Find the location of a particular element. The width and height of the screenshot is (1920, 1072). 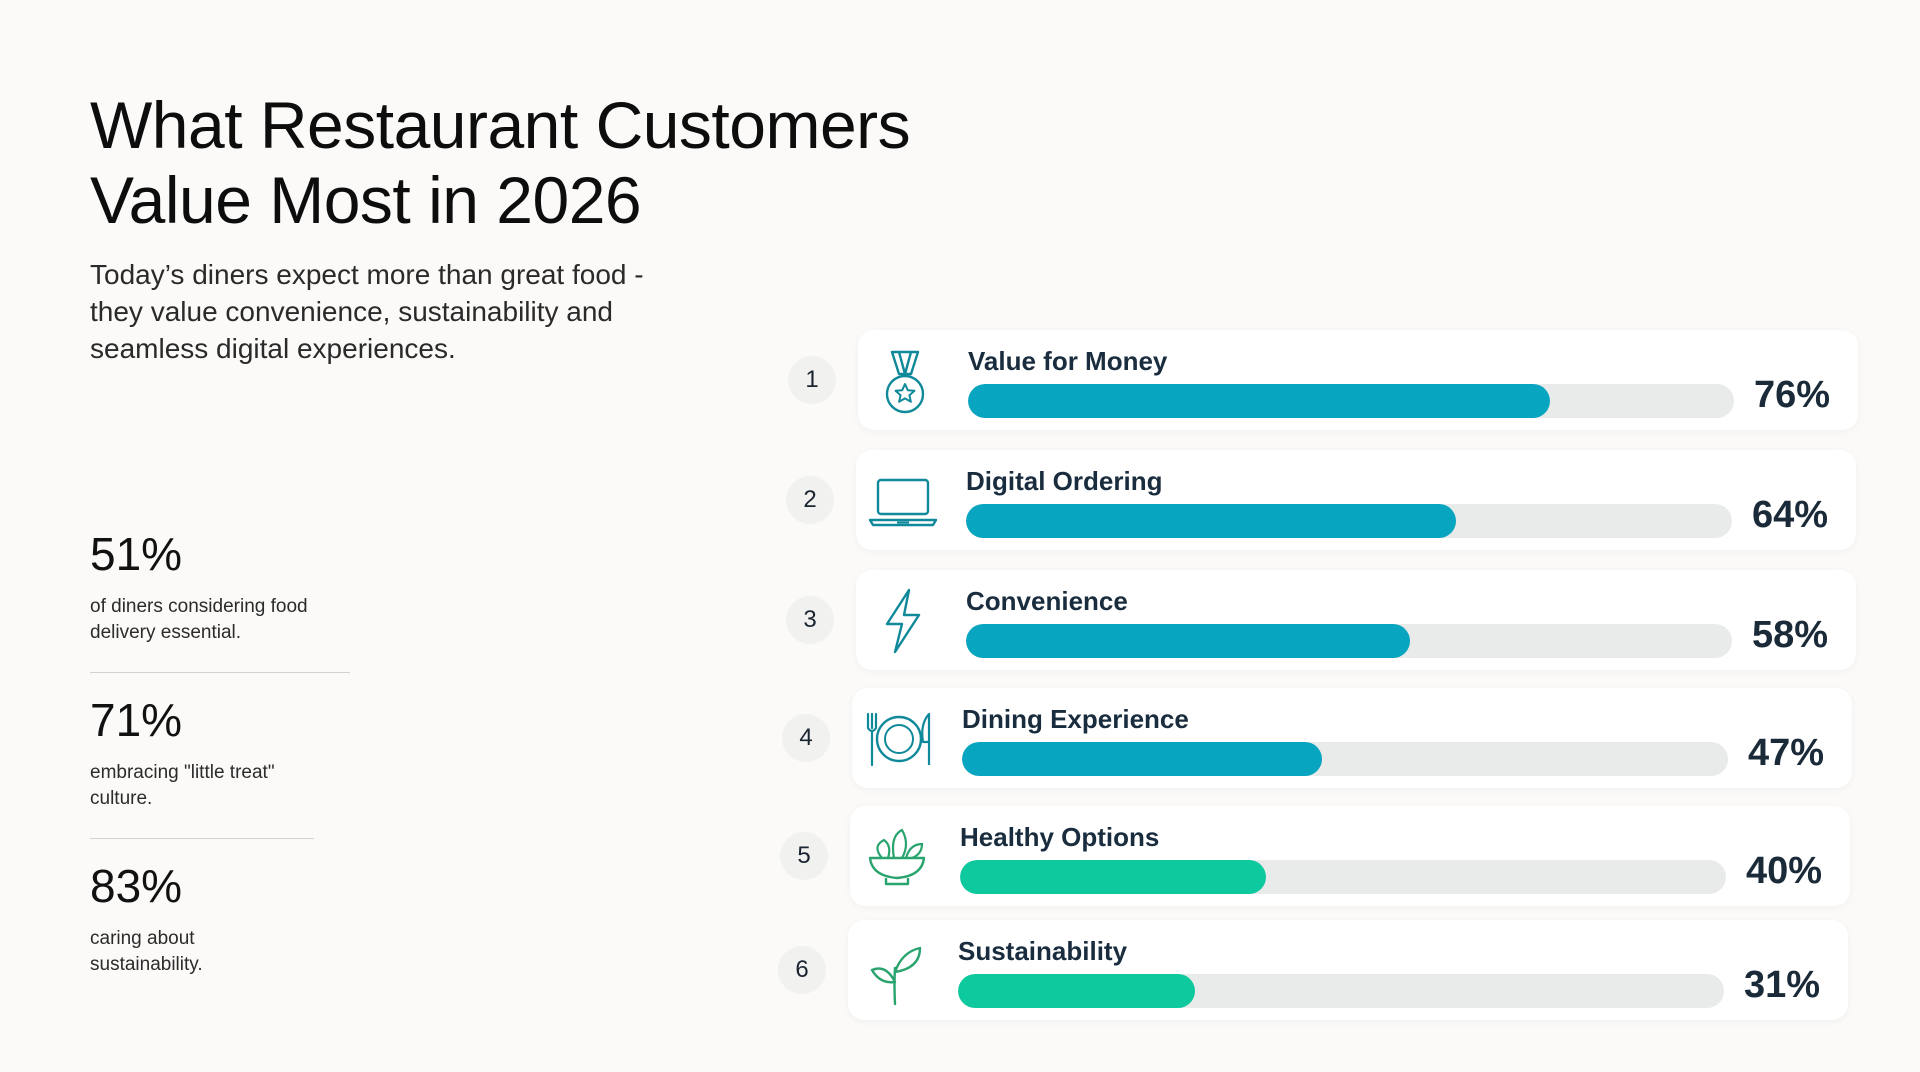

plate-cutlery-icon is located at coordinates (899, 739).